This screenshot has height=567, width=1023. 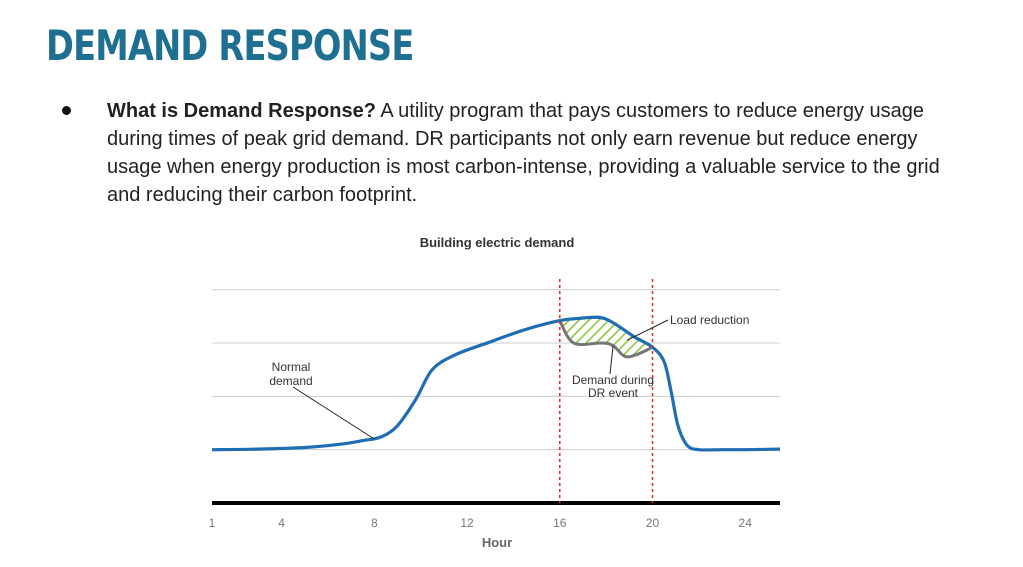 I want to click on annotation-load-reduction: Load reduction, so click(x=709, y=320).